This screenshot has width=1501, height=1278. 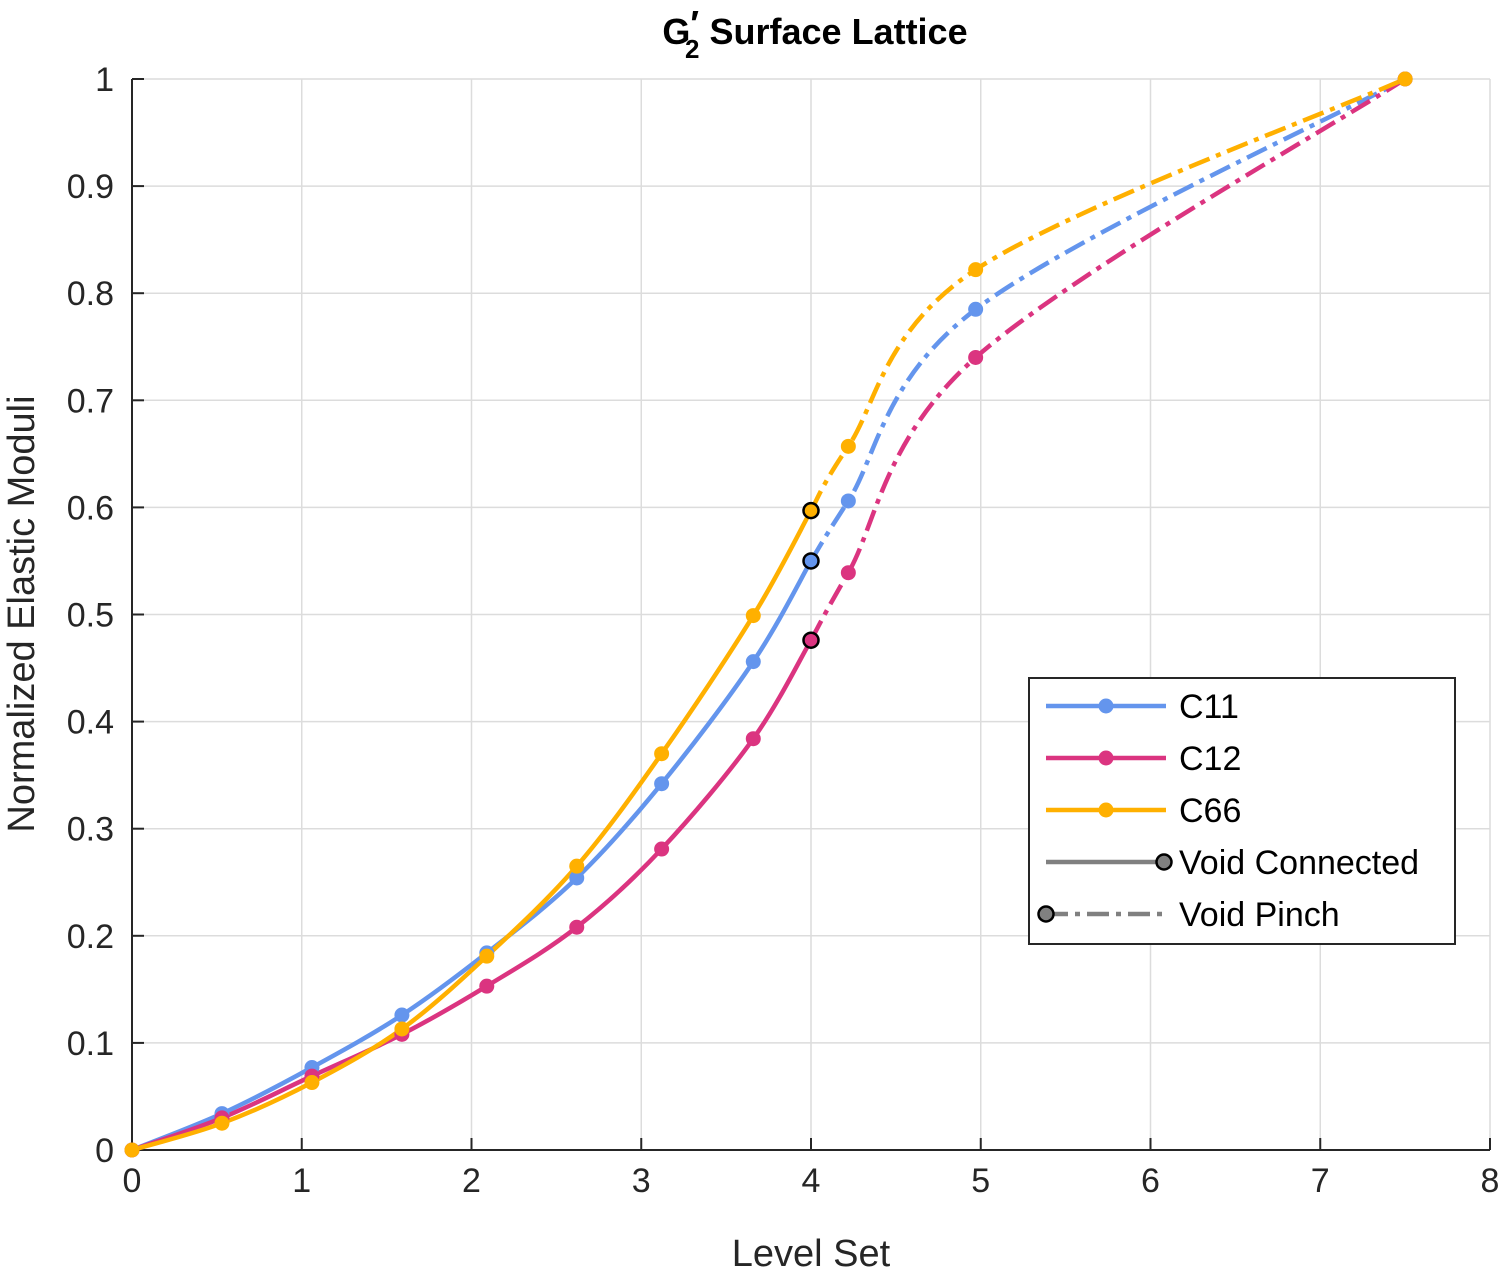 I want to click on chart-title: G′ 2 Surface Lattice, so click(x=814, y=33).